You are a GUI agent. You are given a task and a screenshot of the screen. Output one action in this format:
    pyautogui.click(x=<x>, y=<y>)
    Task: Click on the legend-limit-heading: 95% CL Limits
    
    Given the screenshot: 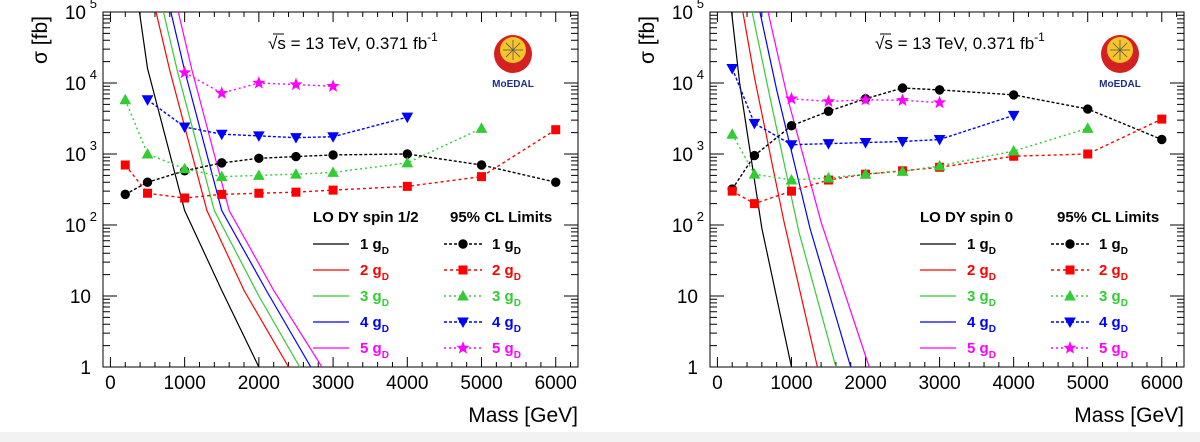 What is the action you would take?
    pyautogui.click(x=501, y=217)
    